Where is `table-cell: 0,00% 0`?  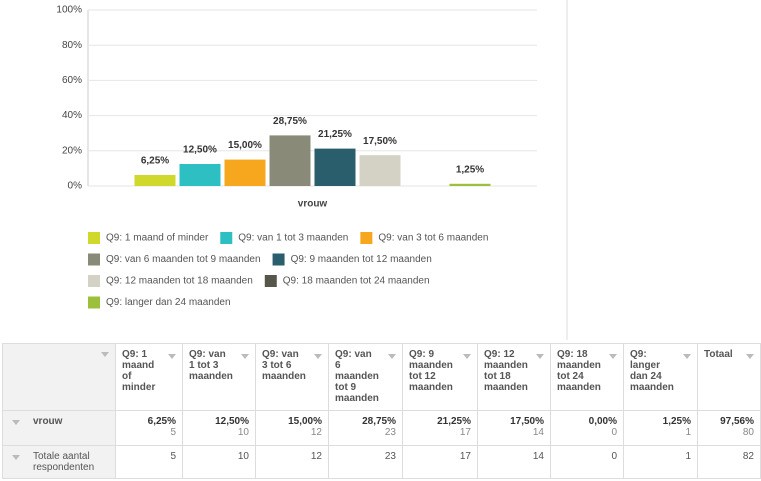
table-cell: 0,00% 0 is located at coordinates (587, 428).